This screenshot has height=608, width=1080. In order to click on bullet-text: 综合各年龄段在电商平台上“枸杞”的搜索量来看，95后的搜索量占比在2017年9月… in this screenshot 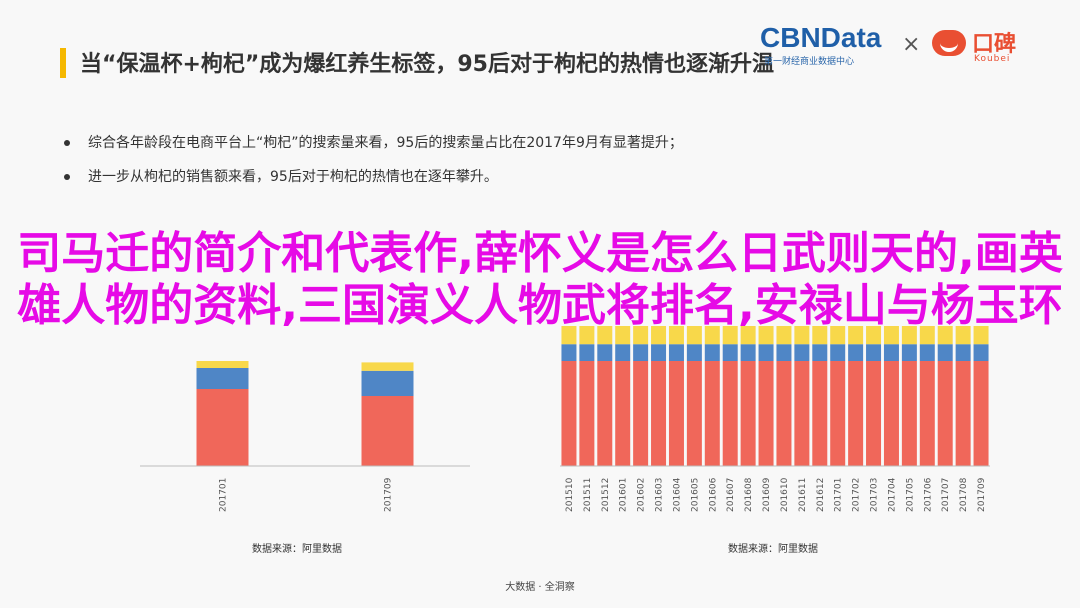, I will do `click(385, 143)`.